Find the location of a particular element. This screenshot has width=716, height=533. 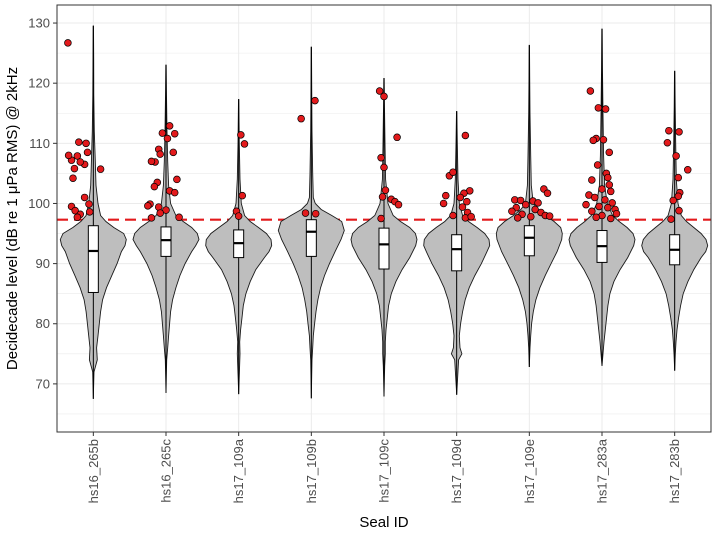

y-tick-label: 80 is located at coordinates (43, 323).